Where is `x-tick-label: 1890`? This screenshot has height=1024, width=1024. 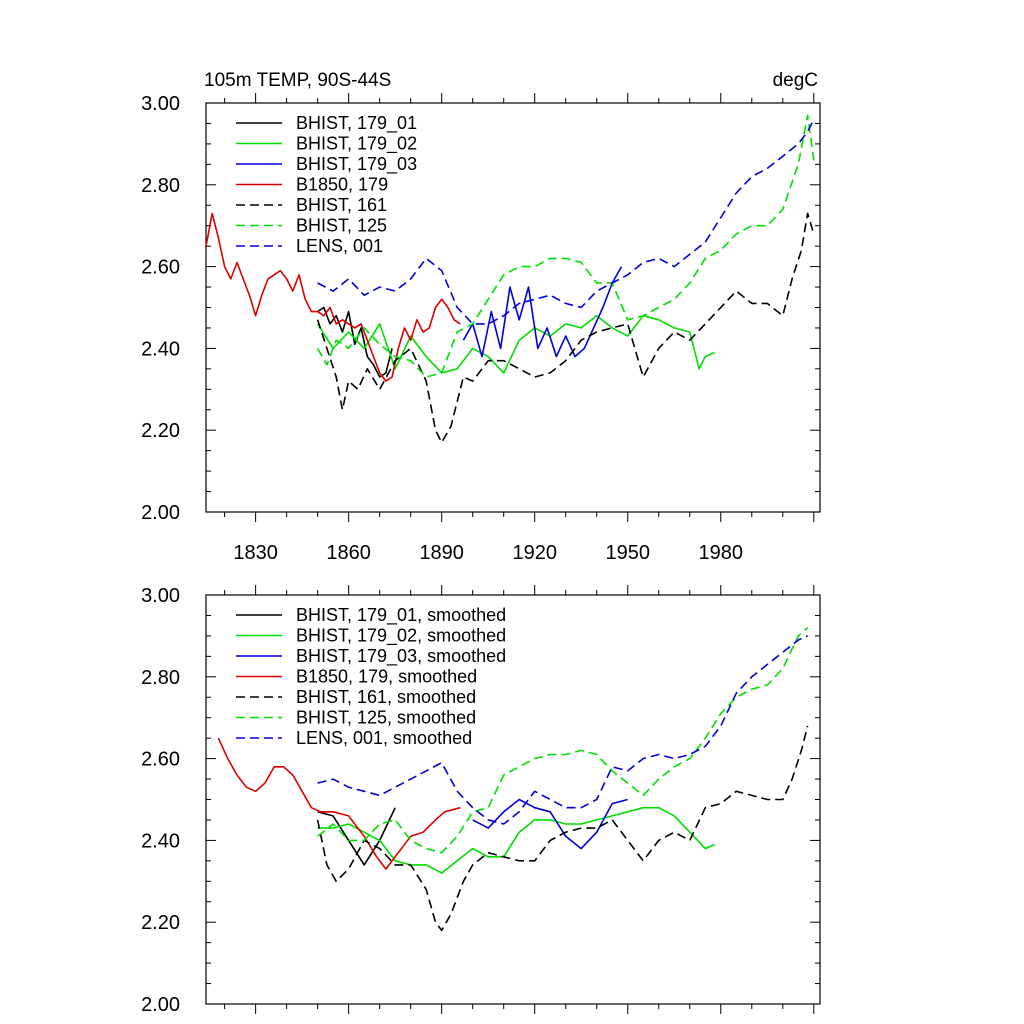
x-tick-label: 1890 is located at coordinates (441, 553).